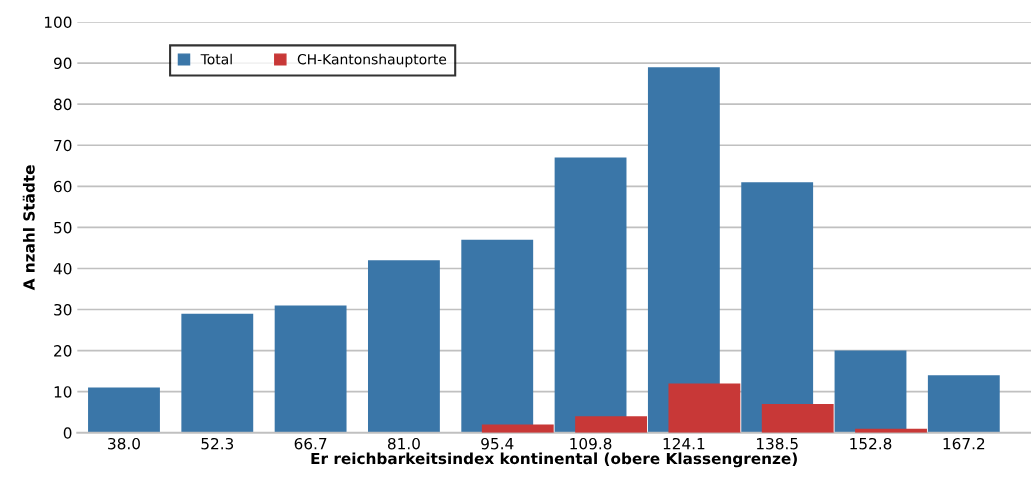 The height and width of the screenshot is (489, 1031). What do you see at coordinates (871, 443) in the screenshot?
I see `x-tick-label: 152.8` at bounding box center [871, 443].